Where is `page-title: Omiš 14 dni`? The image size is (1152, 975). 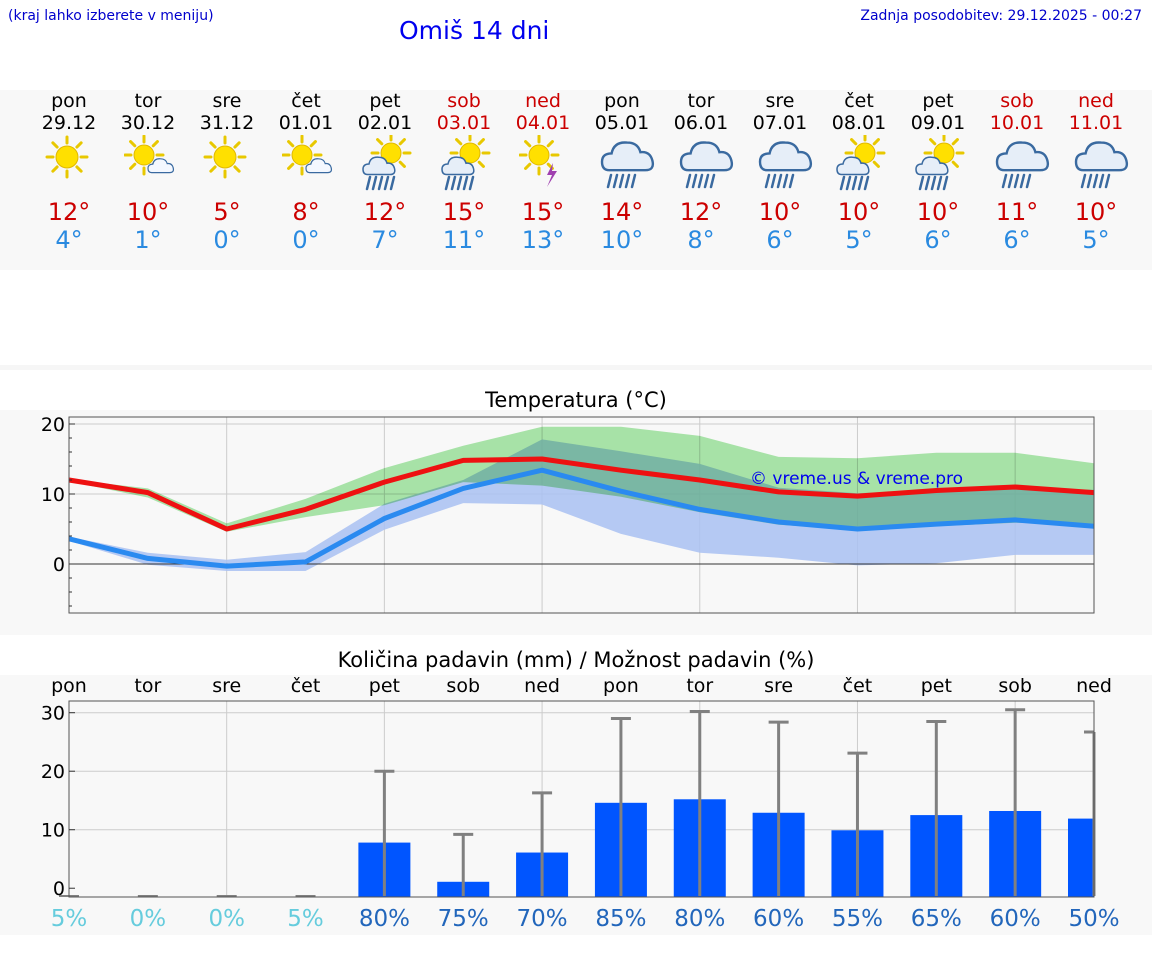 page-title: Omiš 14 dni is located at coordinates (474, 30).